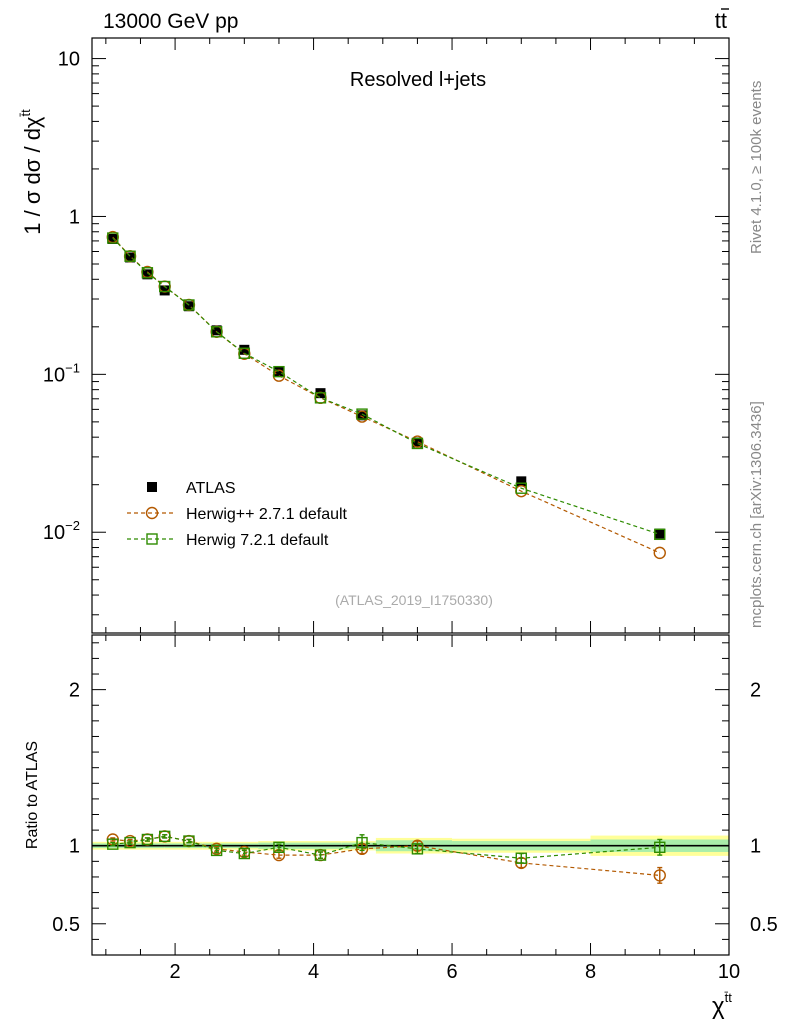 Image resolution: width=786 pixels, height=1024 pixels. What do you see at coordinates (418, 80) in the screenshot?
I see `plot-title: Resolved l+jets` at bounding box center [418, 80].